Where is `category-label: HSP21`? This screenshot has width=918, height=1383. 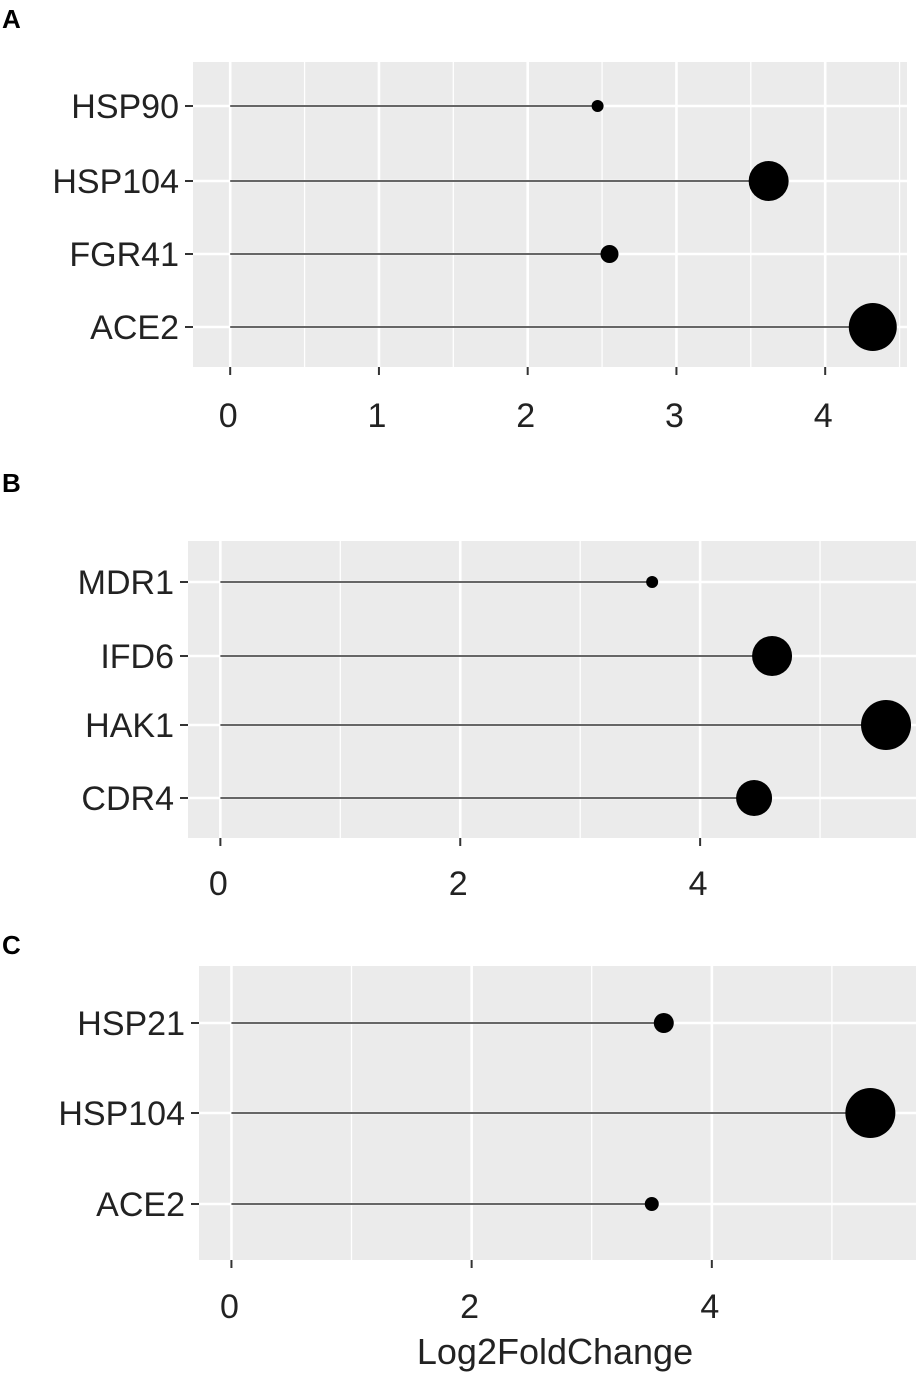 category-label: HSP21 is located at coordinates (131, 1024).